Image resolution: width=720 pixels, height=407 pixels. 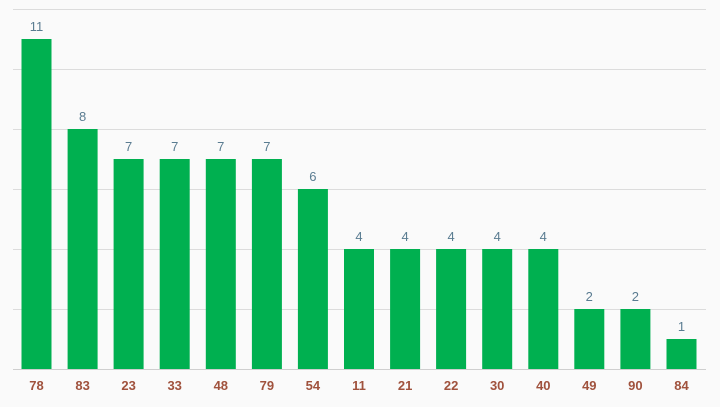 What do you see at coordinates (543, 385) in the screenshot?
I see `category-label-40: 40` at bounding box center [543, 385].